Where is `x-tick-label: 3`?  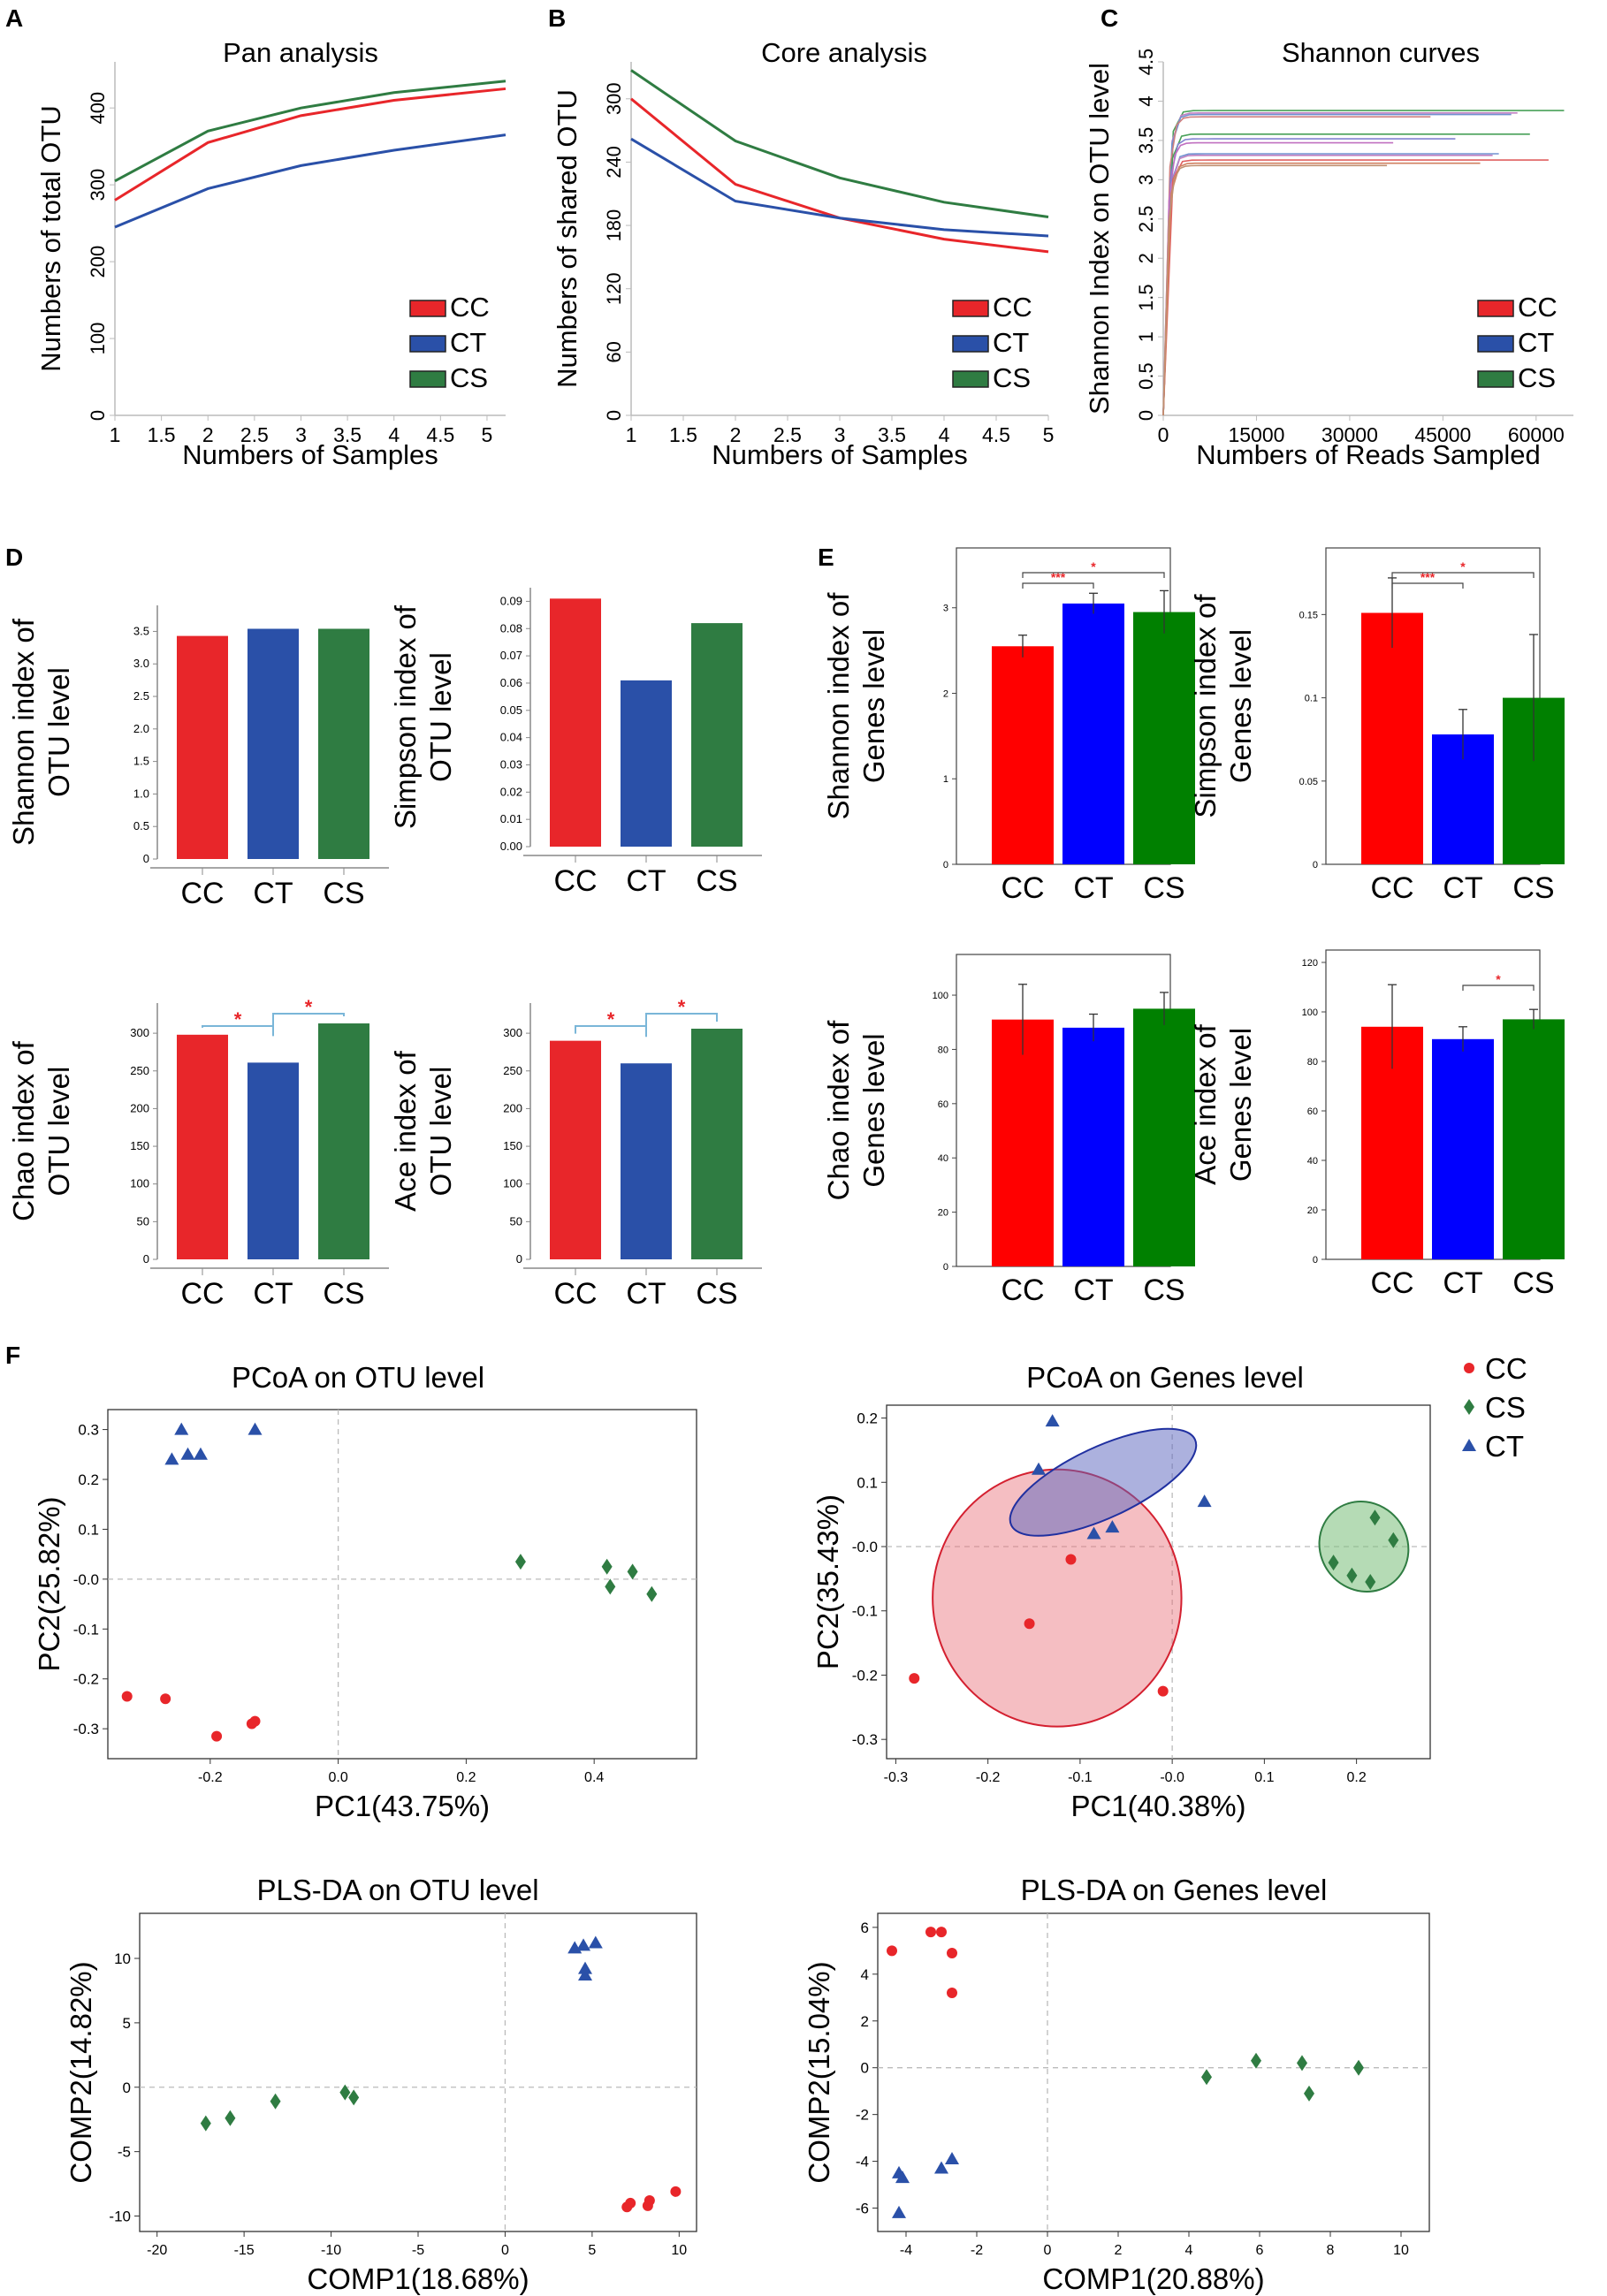 x-tick-label: 3 is located at coordinates (840, 435).